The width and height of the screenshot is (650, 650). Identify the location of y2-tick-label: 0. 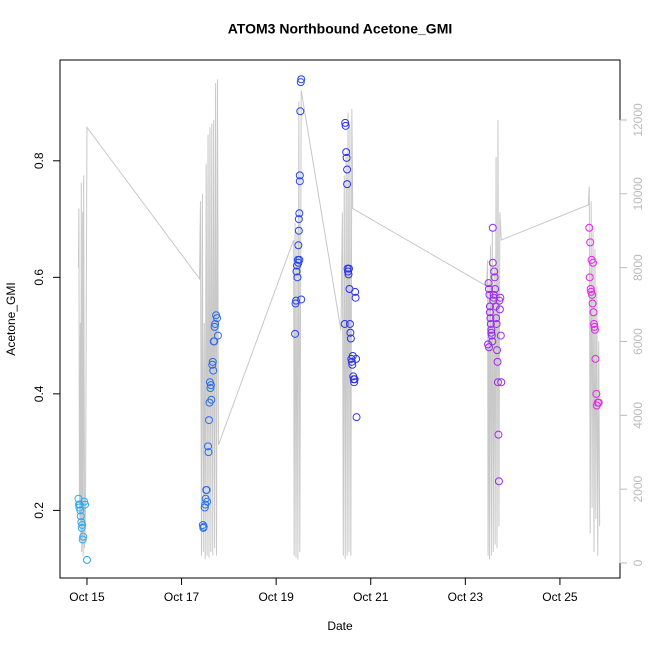
(638, 562).